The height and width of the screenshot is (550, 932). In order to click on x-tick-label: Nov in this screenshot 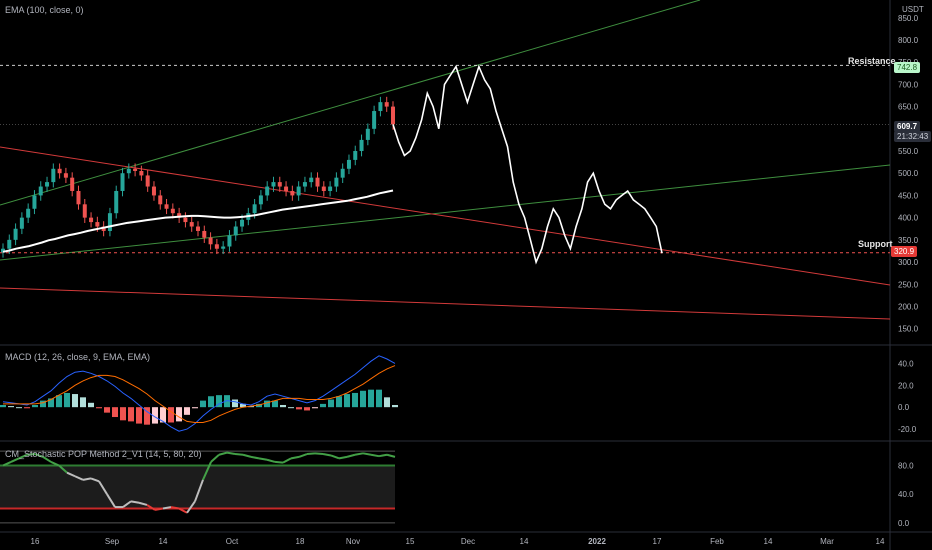, I will do `click(353, 541)`.